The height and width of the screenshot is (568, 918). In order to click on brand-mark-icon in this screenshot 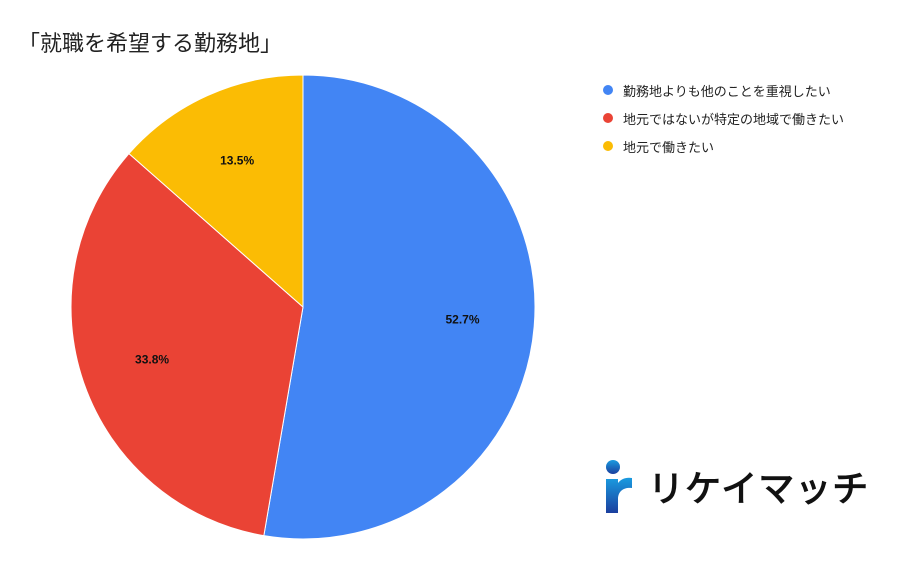, I will do `click(619, 486)`.